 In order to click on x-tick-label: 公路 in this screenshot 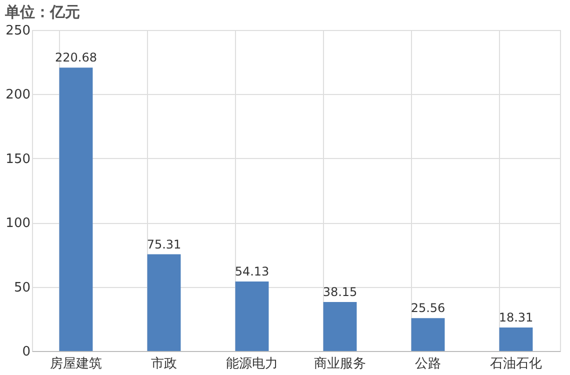, I will do `click(428, 364)`.